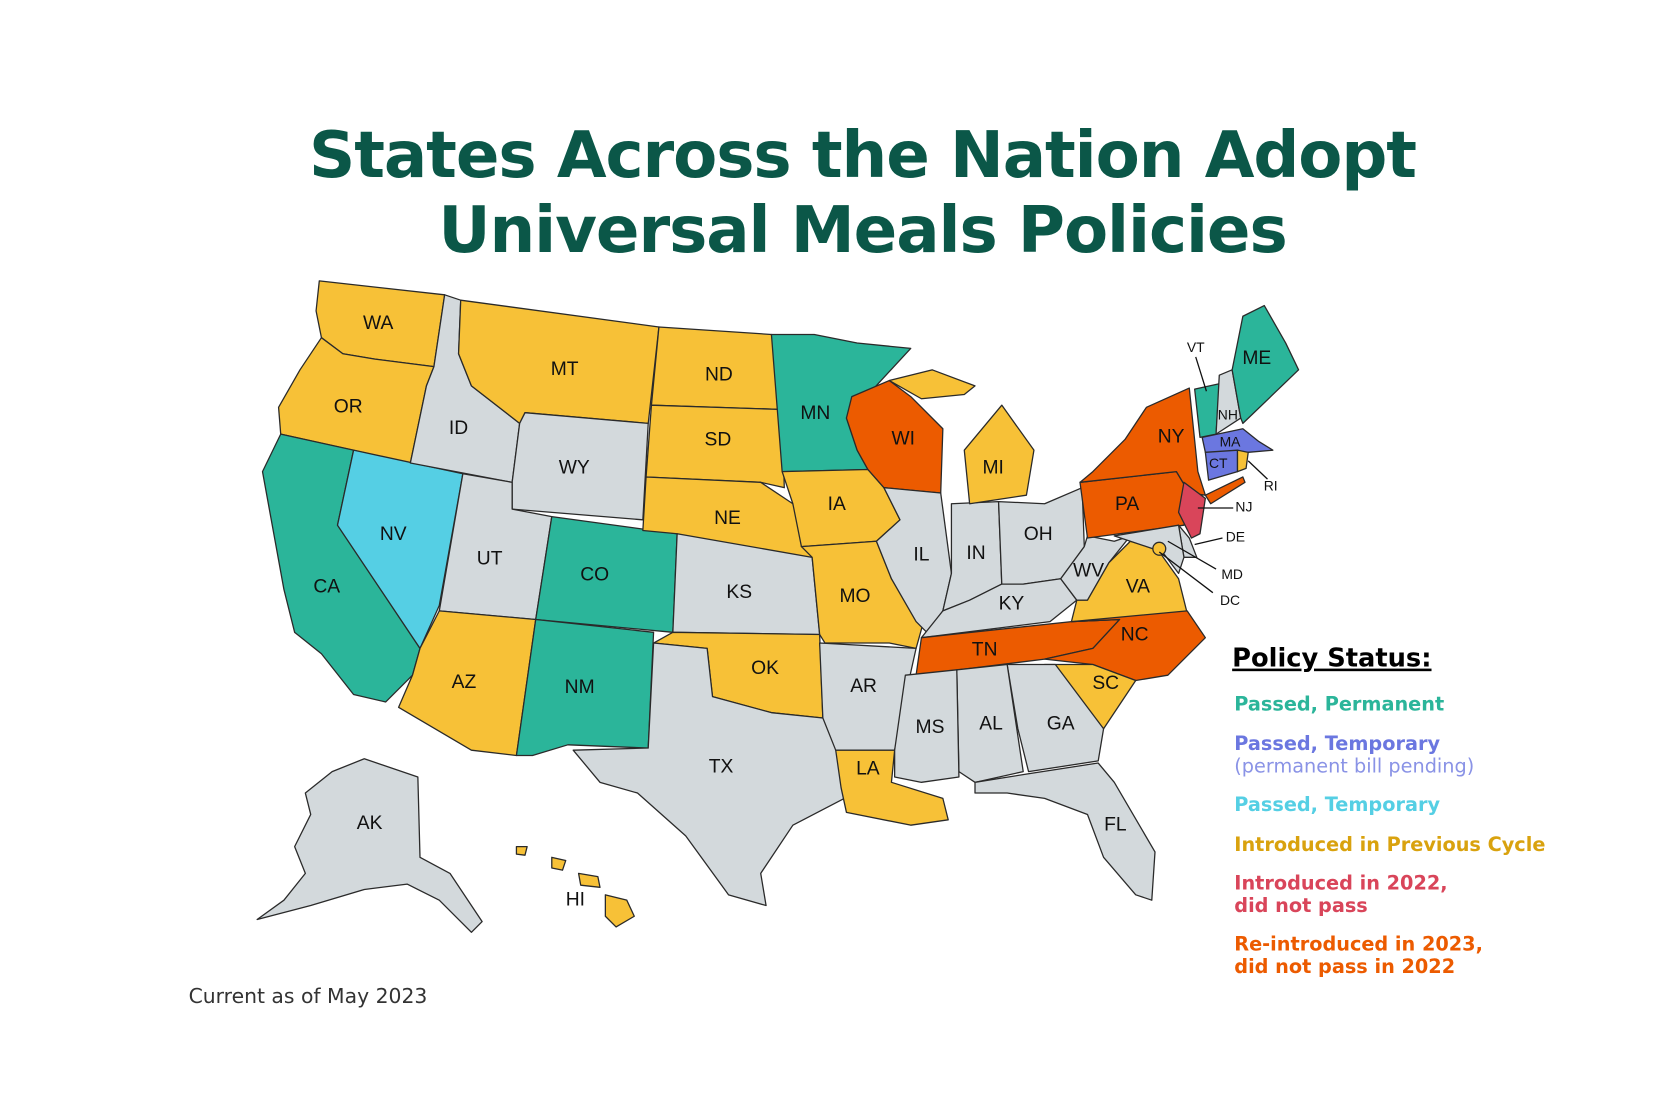  I want to click on state-label-ma: MA, so click(1231, 441).